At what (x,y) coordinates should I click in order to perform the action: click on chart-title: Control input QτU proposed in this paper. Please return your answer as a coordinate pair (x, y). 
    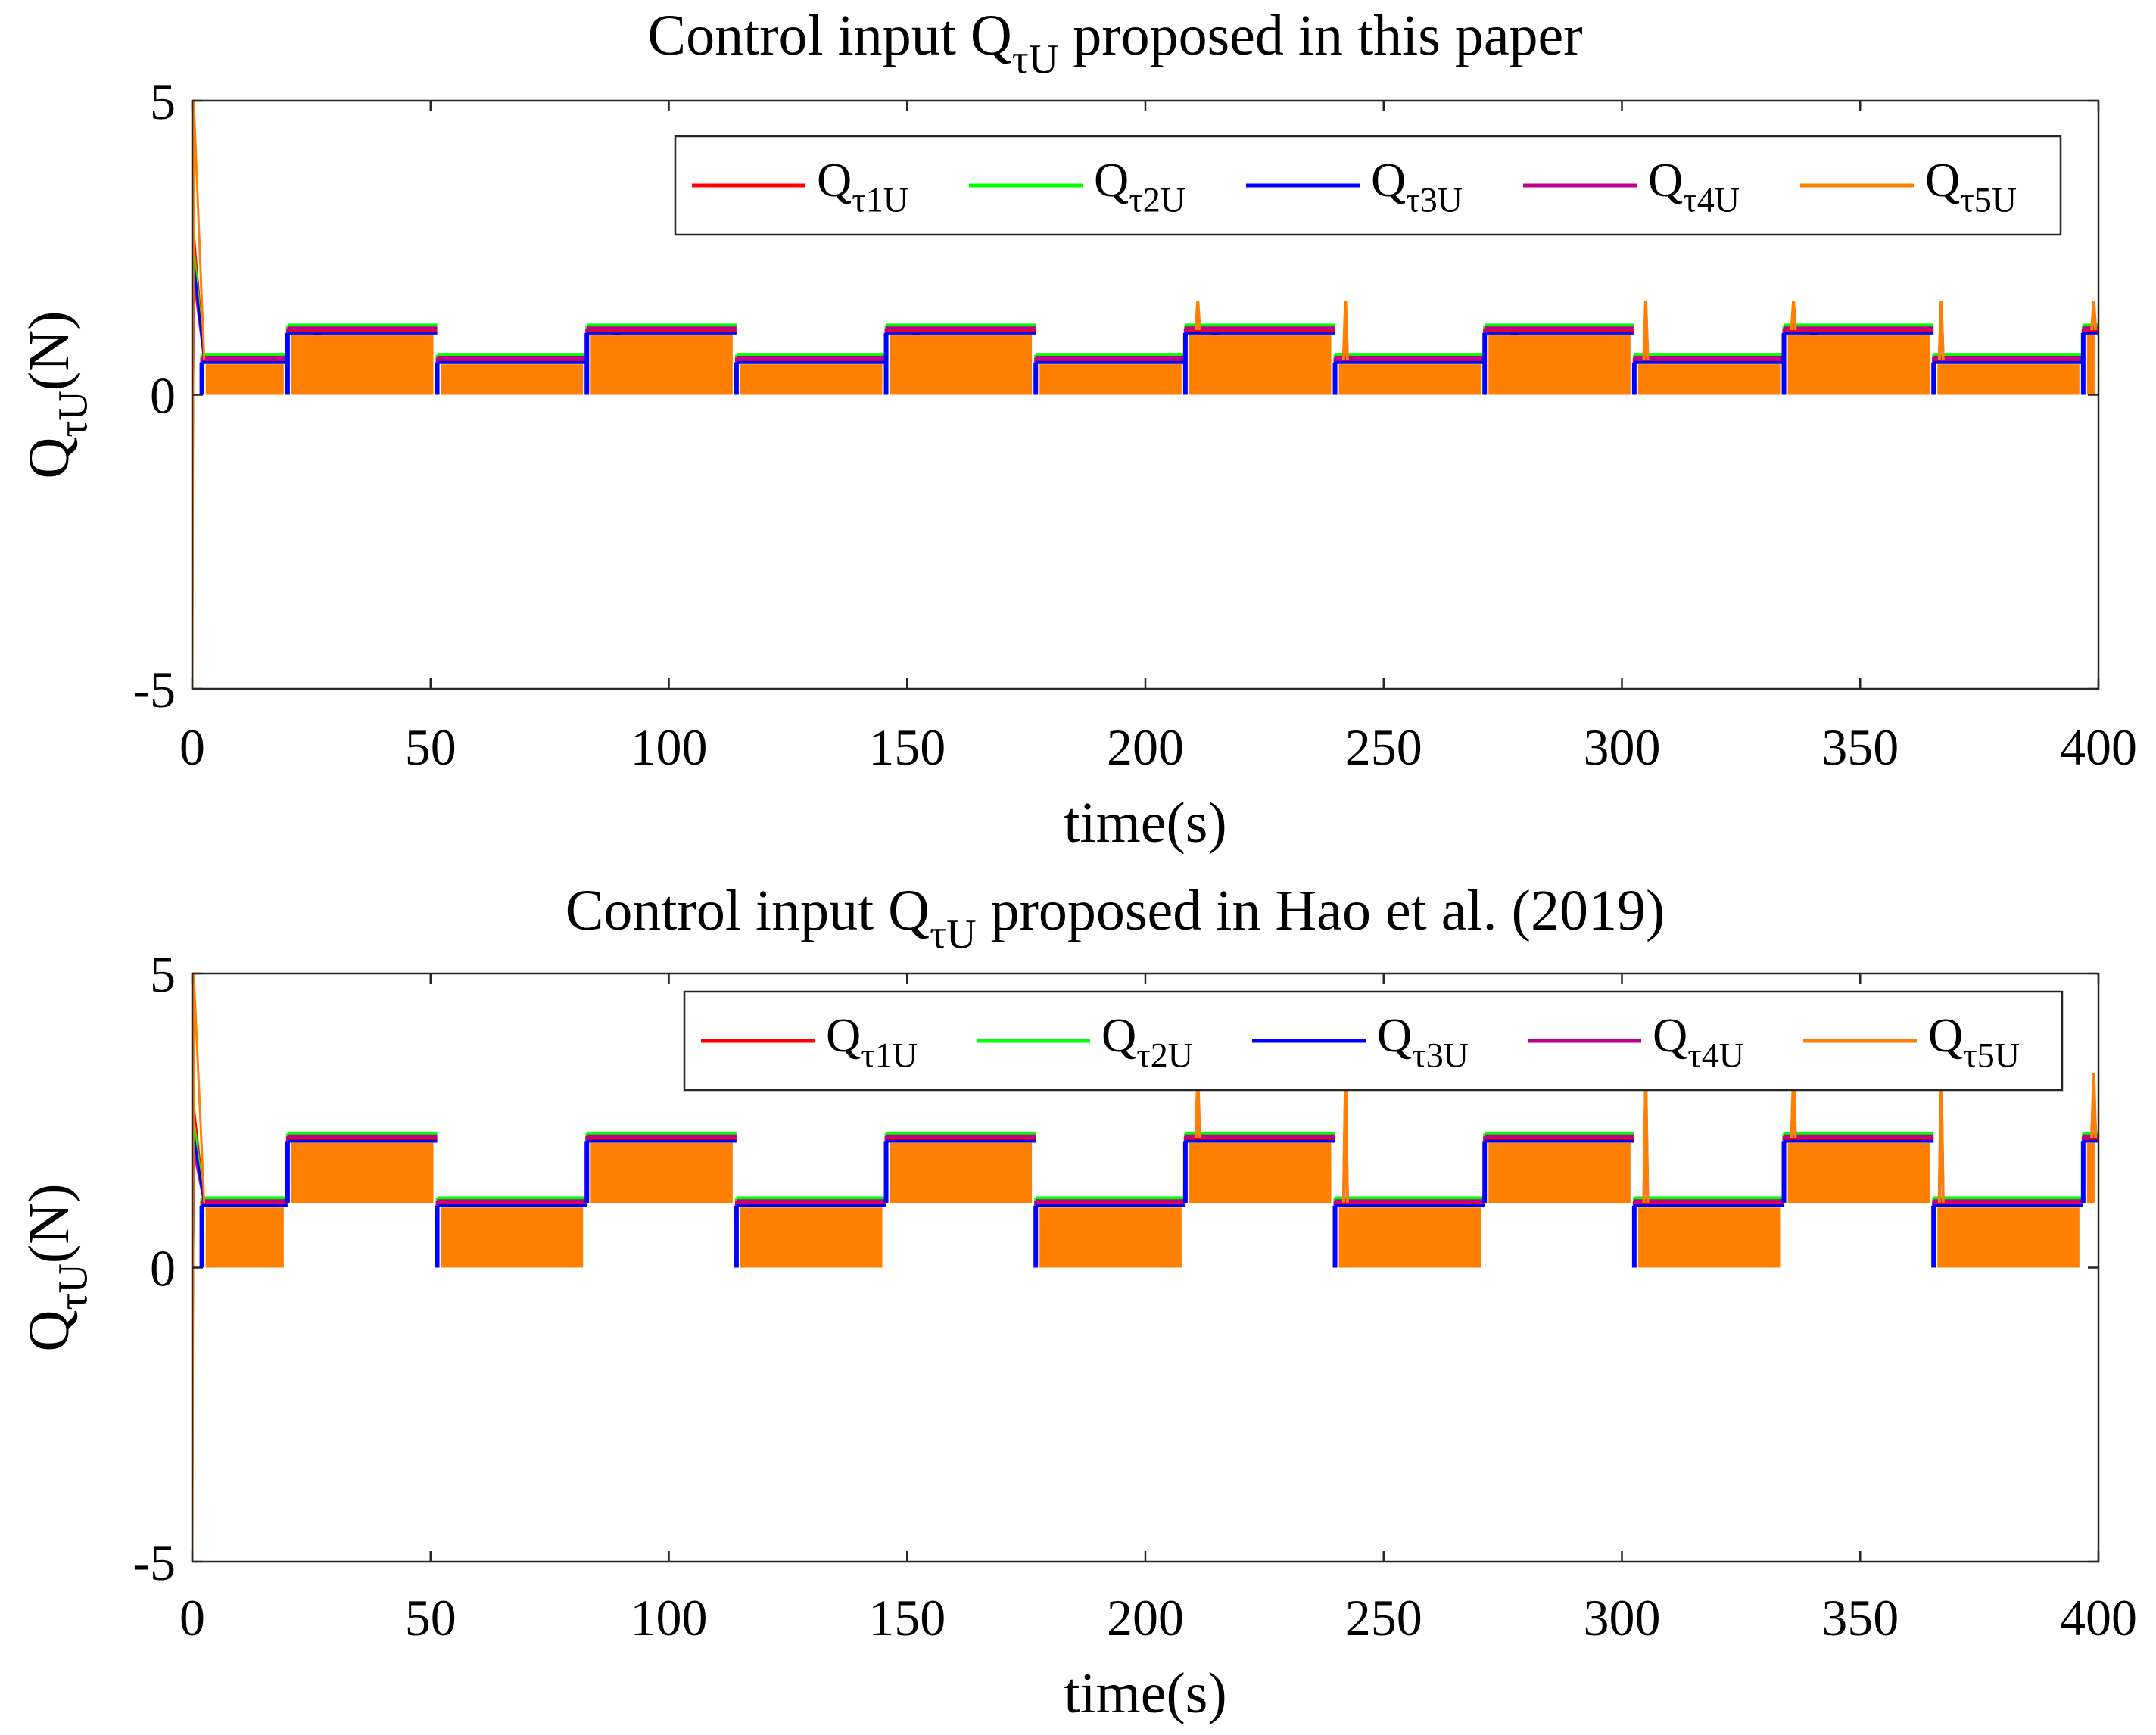
    Looking at the image, I should click on (1114, 43).